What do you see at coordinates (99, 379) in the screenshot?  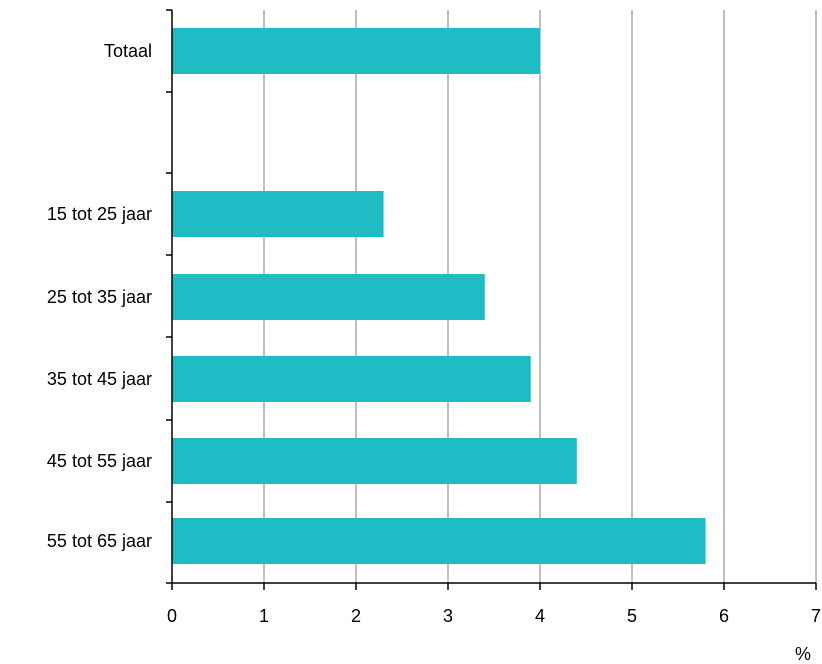 I see `category-label-3: 35 tot 45 jaar` at bounding box center [99, 379].